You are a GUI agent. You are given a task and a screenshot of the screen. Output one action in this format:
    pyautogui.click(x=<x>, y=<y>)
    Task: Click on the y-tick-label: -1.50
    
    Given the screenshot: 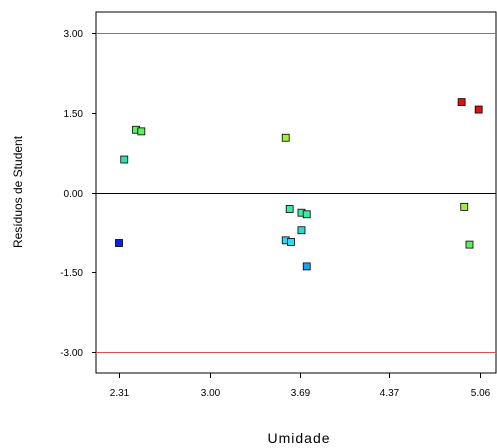 What is the action you would take?
    pyautogui.click(x=71, y=273)
    